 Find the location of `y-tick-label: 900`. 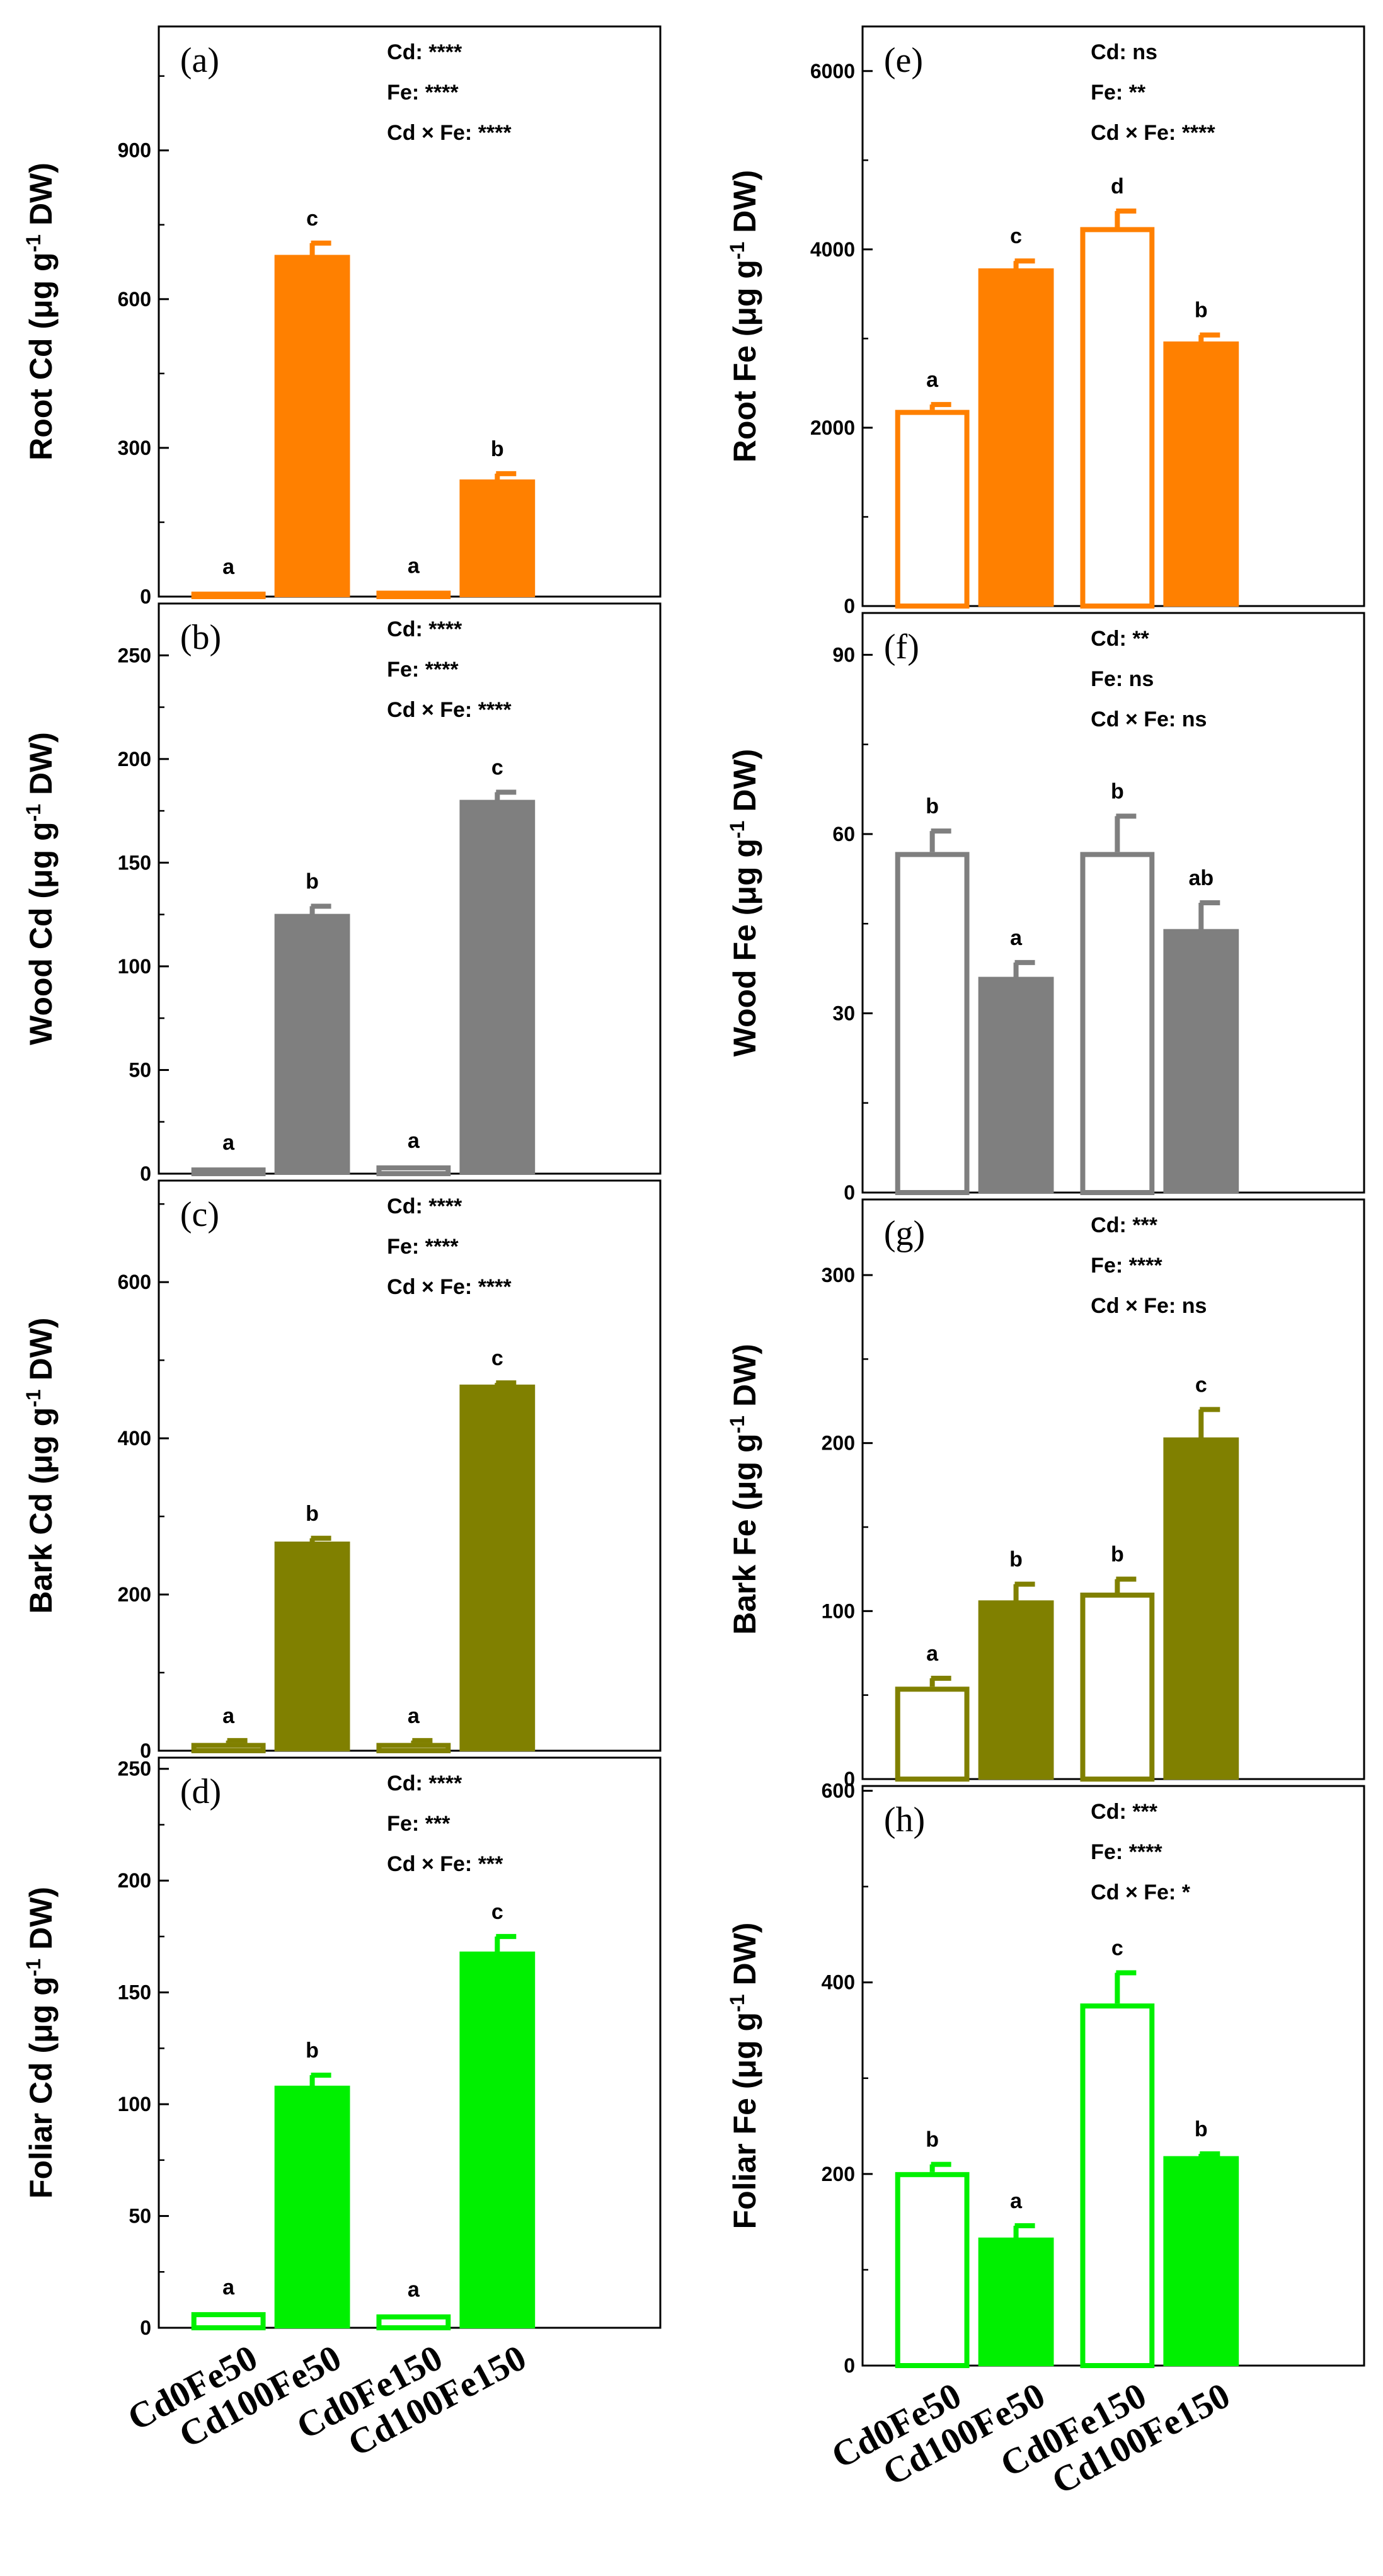

y-tick-label: 900 is located at coordinates (134, 150).